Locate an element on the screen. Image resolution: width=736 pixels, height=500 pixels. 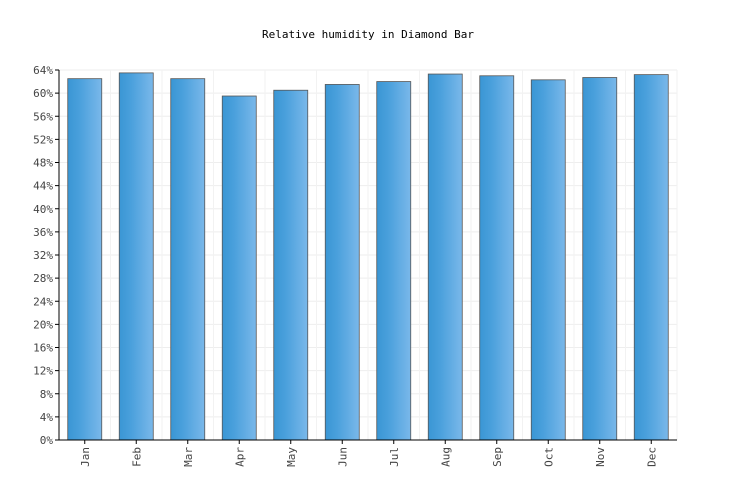
x-tick-label: Jan is located at coordinates (85, 457).